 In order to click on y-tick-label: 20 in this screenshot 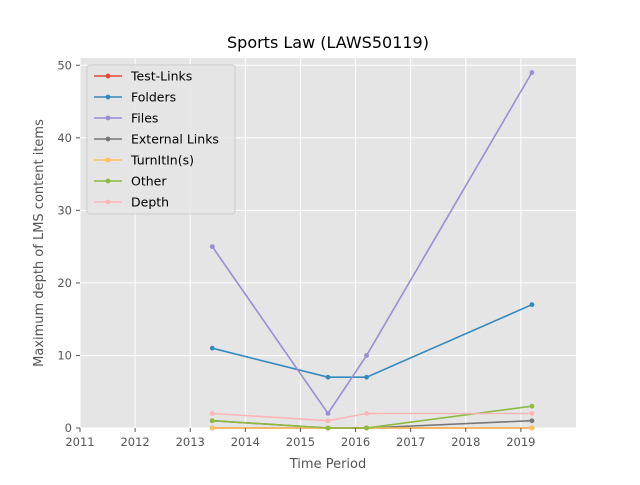, I will do `click(64, 283)`.